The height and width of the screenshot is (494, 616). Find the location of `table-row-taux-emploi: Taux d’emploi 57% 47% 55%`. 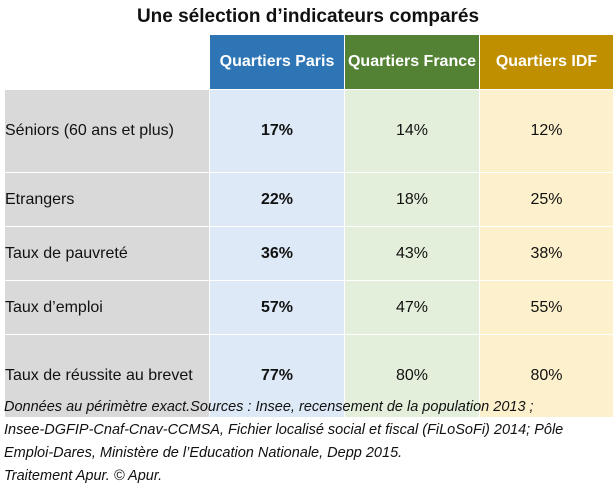

table-row-taux-emploi: Taux d’emploi 57% 47% 55% is located at coordinates (309, 307).